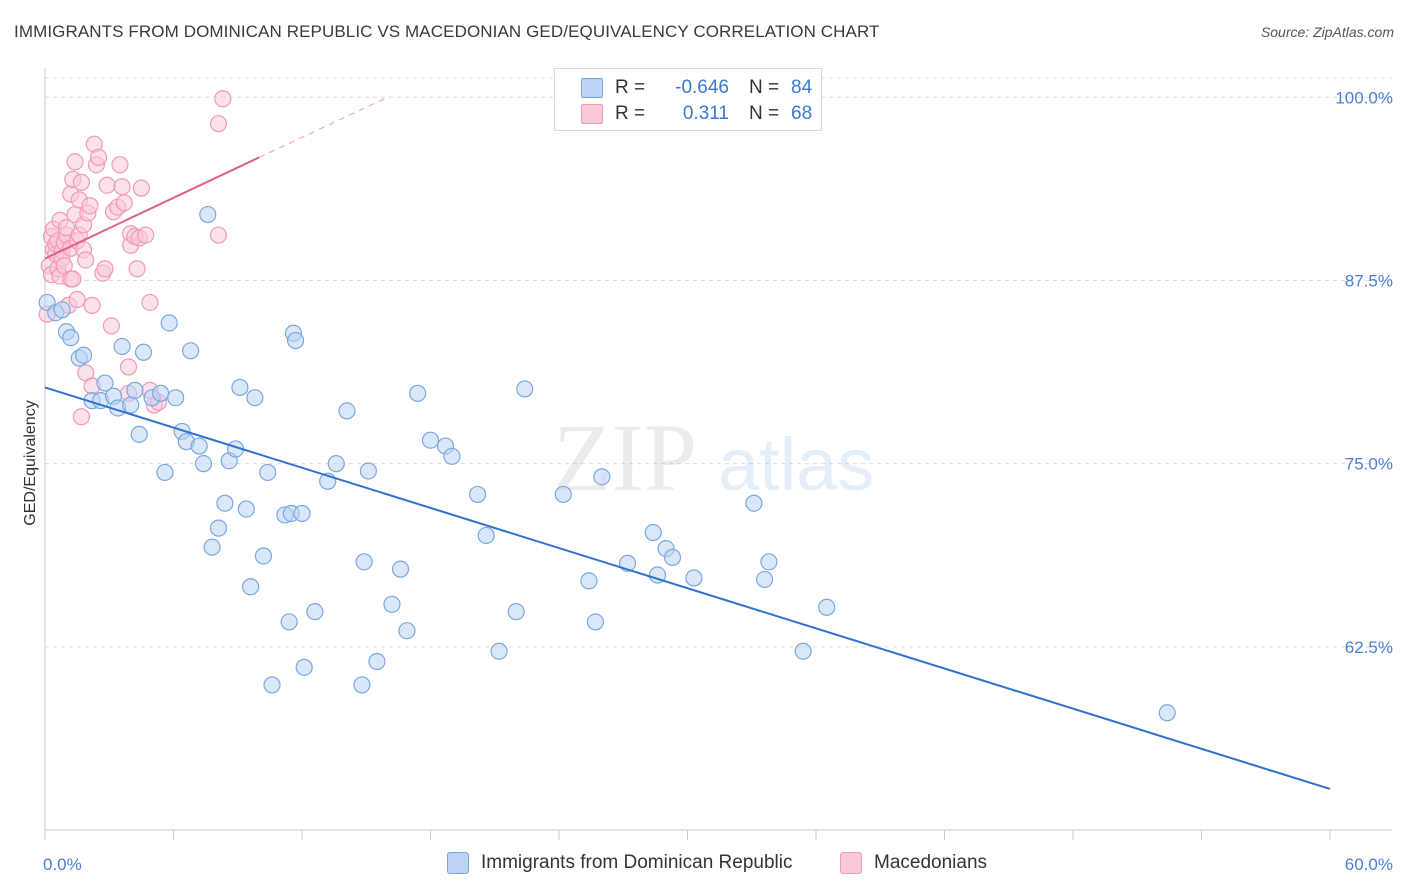  Describe the element at coordinates (620, 863) in the screenshot. I see `bottom-legend-dominican: Immigrants from Dominican Republic` at that location.